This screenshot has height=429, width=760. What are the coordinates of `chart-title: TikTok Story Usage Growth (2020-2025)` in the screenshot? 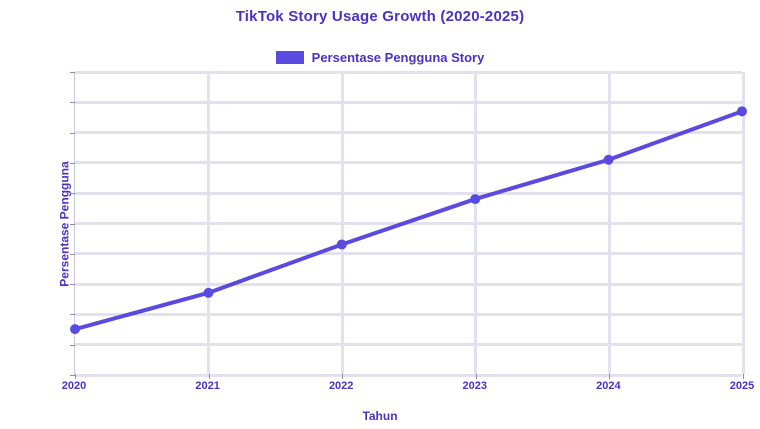 It's located at (380, 16).